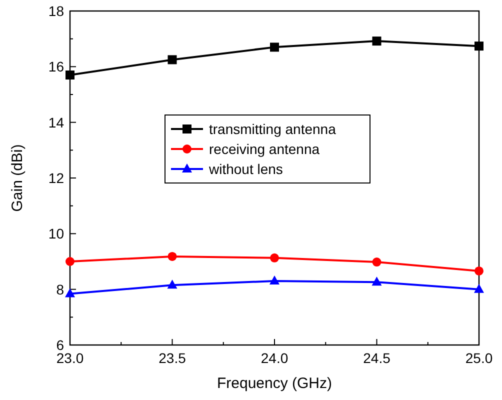  What do you see at coordinates (264, 149) in the screenshot?
I see `legend-label: receiving antenna` at bounding box center [264, 149].